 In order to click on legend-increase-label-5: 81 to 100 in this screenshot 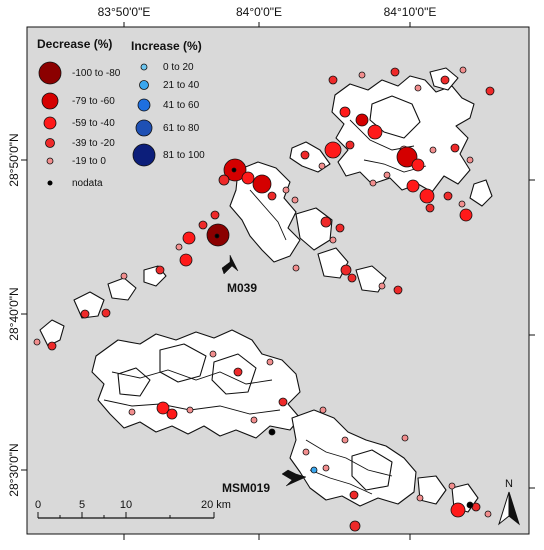, I will do `click(184, 155)`.